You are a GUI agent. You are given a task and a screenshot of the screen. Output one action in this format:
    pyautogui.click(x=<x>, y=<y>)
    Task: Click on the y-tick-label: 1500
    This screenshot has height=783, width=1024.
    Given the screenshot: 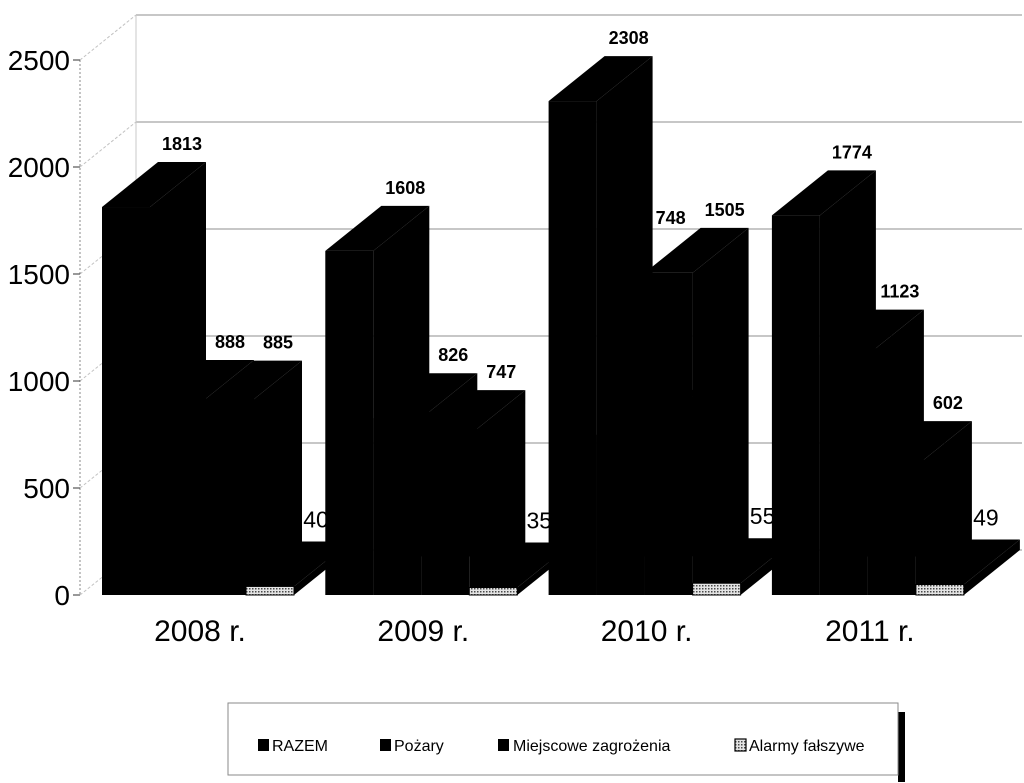 What is the action you would take?
    pyautogui.click(x=39, y=274)
    